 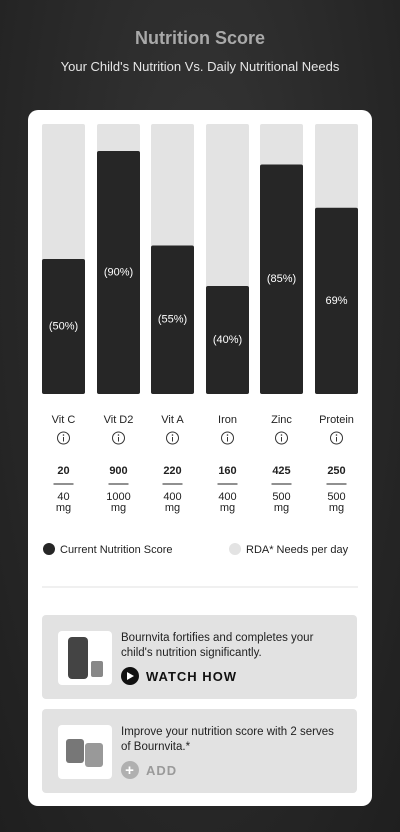 What do you see at coordinates (336, 420) in the screenshot?
I see `x-tick-label: Protein` at bounding box center [336, 420].